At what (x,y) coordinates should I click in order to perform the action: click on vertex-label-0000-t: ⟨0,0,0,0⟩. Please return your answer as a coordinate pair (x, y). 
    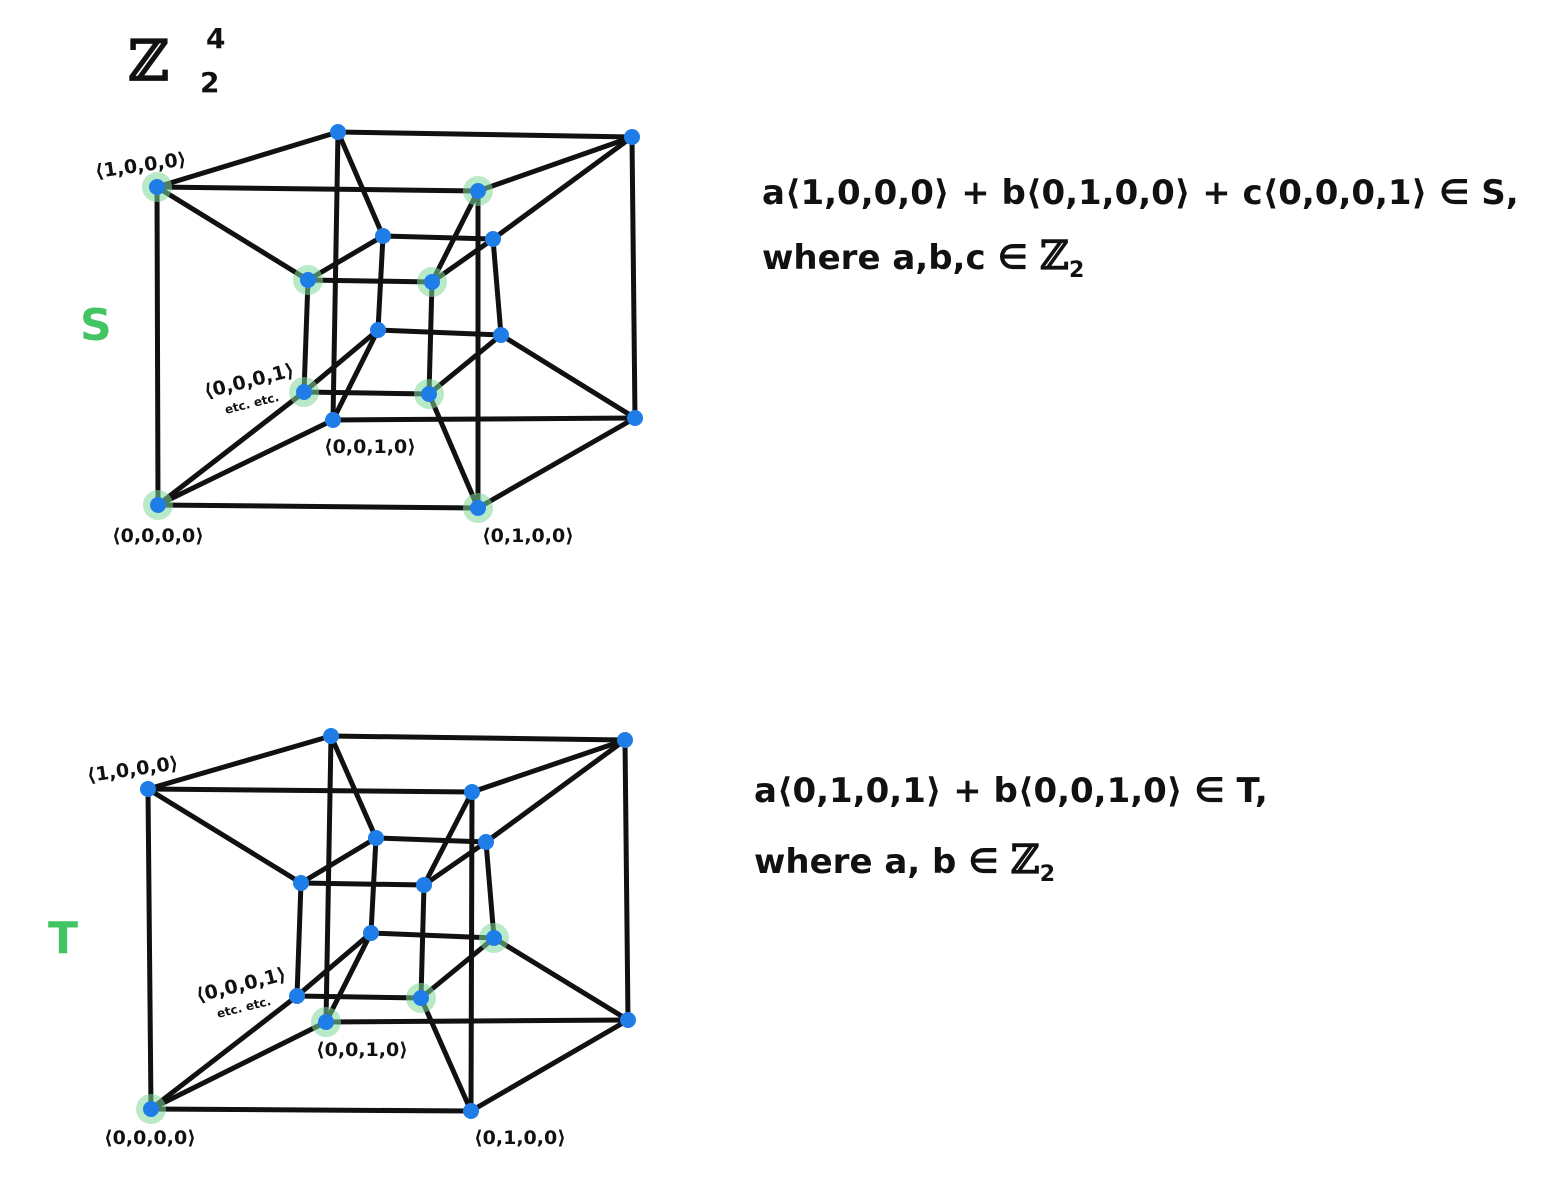
    Looking at the image, I should click on (150, 1138).